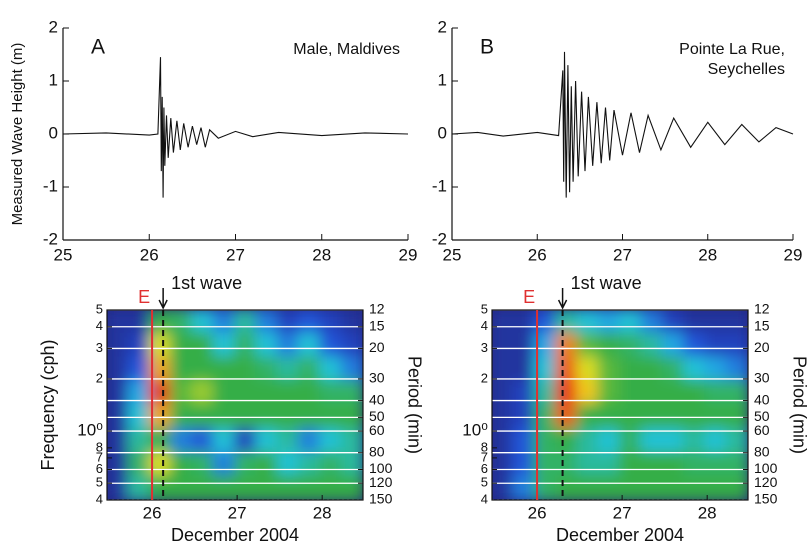  I want to click on y2-tick-label: 80, so click(377, 451).